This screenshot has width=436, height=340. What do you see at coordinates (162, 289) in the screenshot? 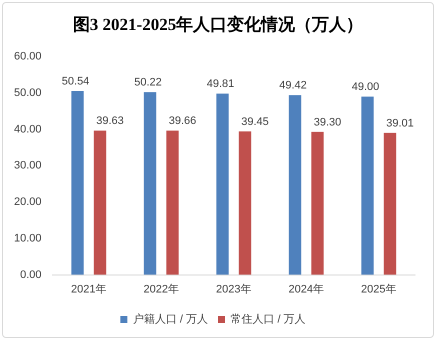
I see `x-tick-label: 2022年` at bounding box center [162, 289].